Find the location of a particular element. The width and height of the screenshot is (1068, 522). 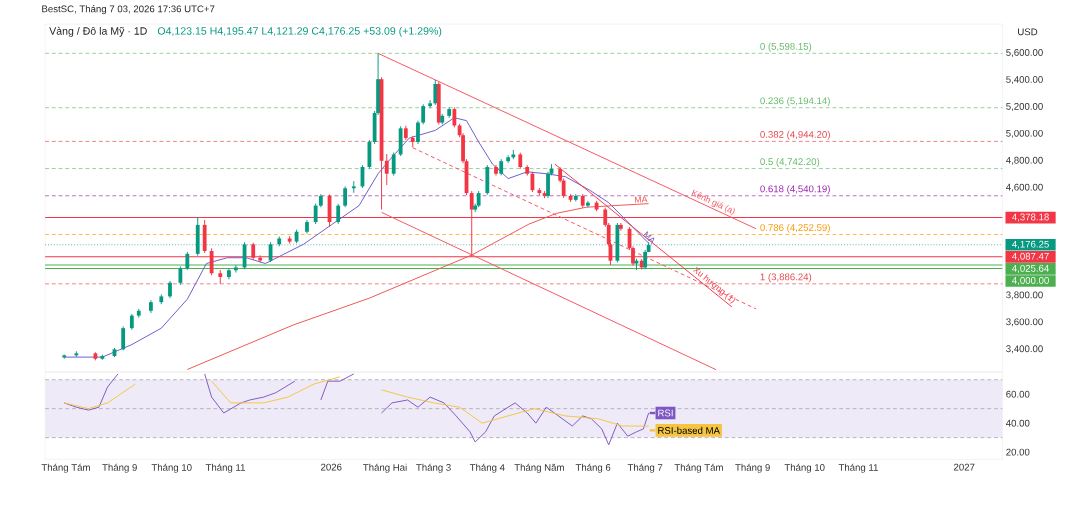

legend-label: RSI-based MA is located at coordinates (689, 430).